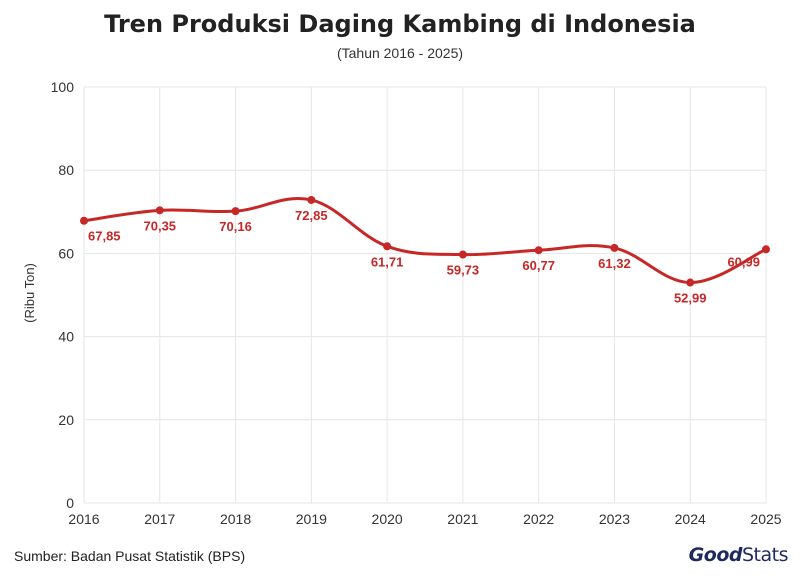  What do you see at coordinates (715, 555) in the screenshot?
I see `logo-good-text: Good` at bounding box center [715, 555].